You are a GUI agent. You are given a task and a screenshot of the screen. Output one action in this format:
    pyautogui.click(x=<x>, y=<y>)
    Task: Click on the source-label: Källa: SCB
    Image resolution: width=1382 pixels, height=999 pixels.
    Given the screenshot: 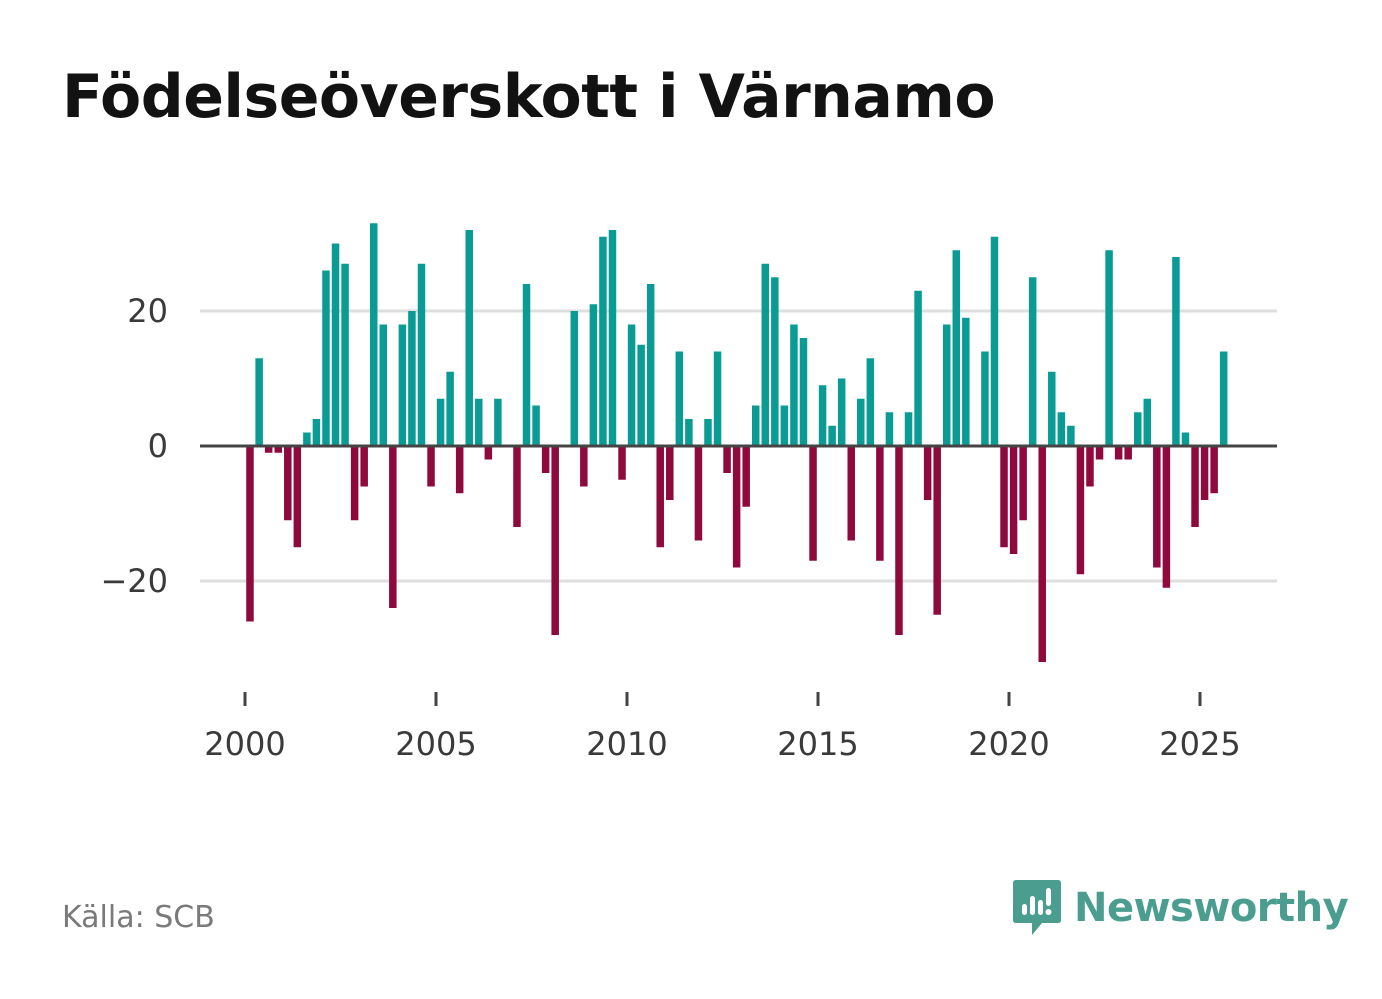 What is the action you would take?
    pyautogui.click(x=138, y=917)
    